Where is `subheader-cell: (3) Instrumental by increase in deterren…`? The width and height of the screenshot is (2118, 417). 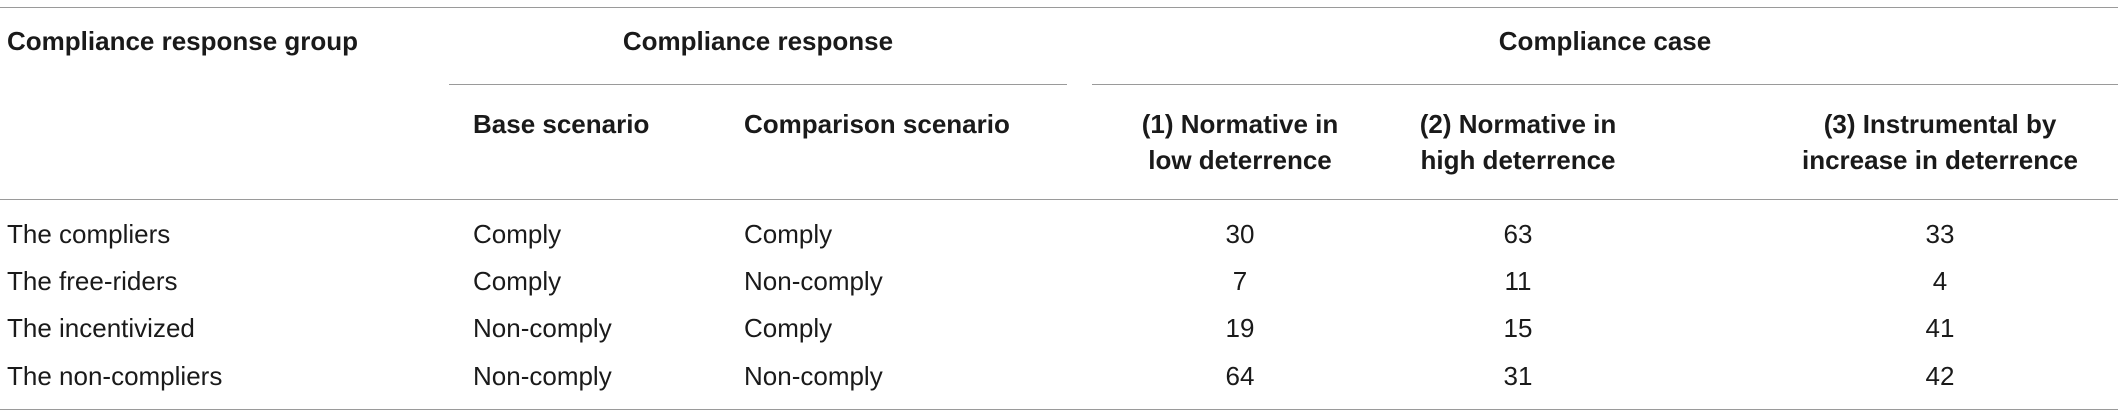
subheader-cell: (3) Instrumental by increase in deterren… is located at coordinates (1940, 142).